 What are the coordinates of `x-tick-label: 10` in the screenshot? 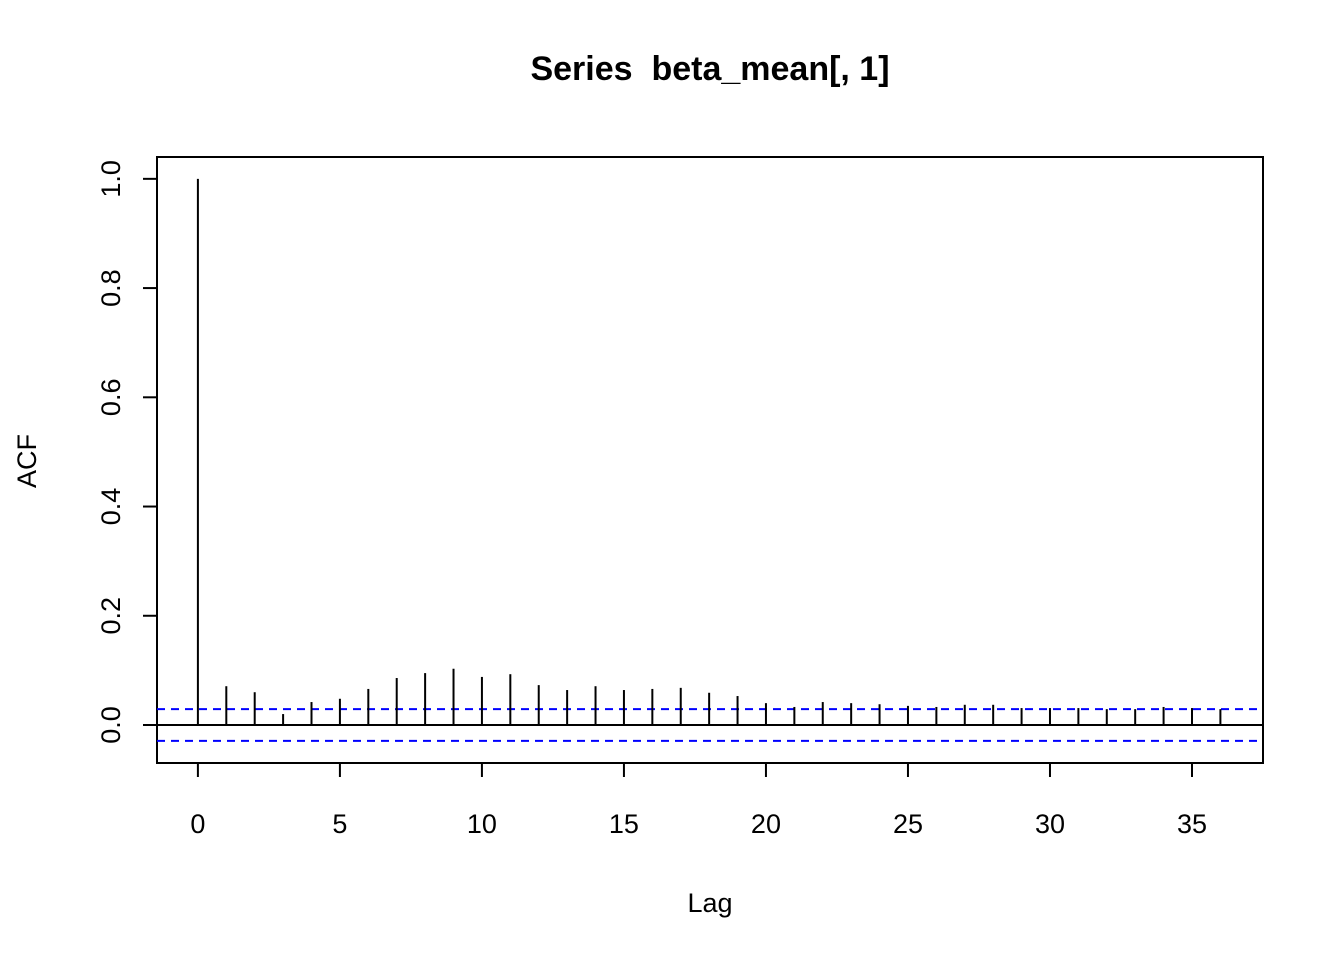 It's located at (482, 824).